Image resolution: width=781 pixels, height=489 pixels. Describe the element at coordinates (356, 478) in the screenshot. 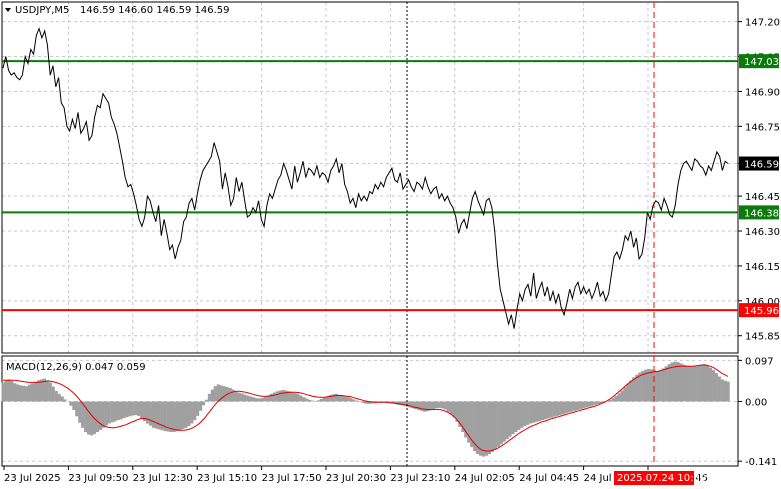

I see `time-axis-label: 23 Jul 20:30` at that location.